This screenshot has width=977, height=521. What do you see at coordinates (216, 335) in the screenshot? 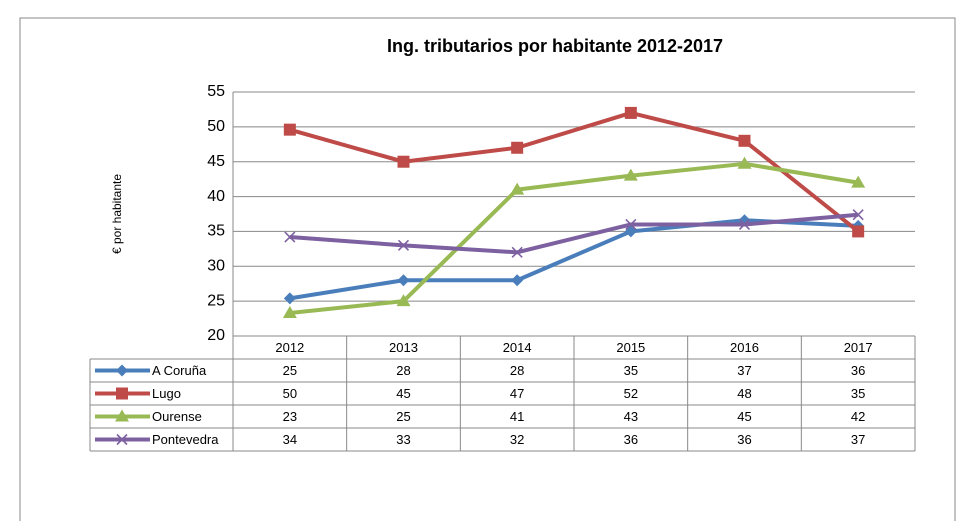
I see `y-tick-label: 20` at bounding box center [216, 335].